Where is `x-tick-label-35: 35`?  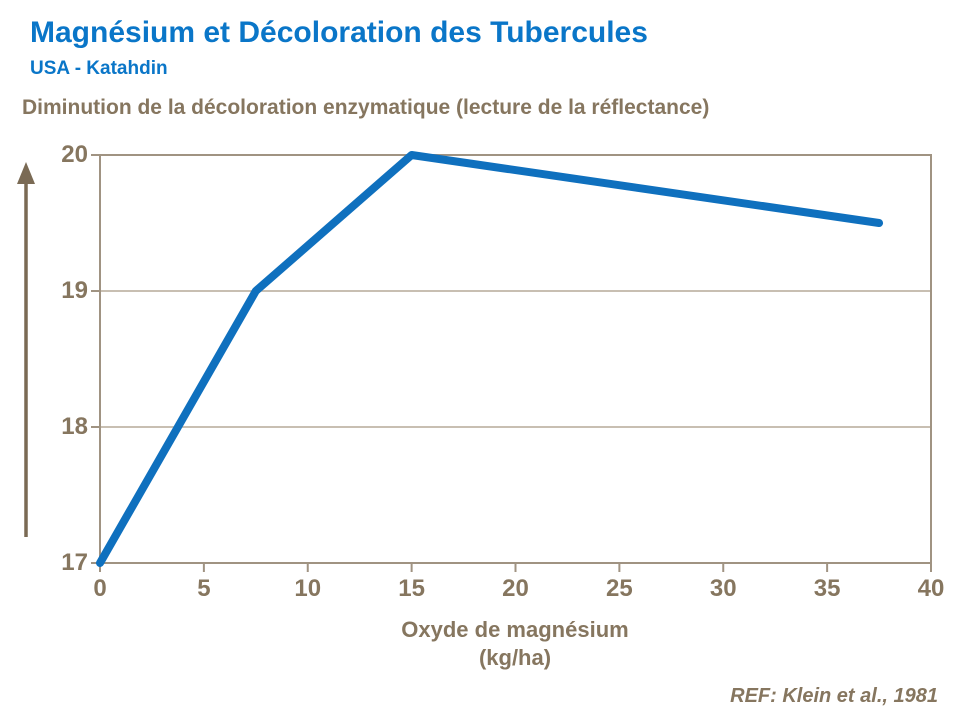 x-tick-label-35: 35 is located at coordinates (827, 588).